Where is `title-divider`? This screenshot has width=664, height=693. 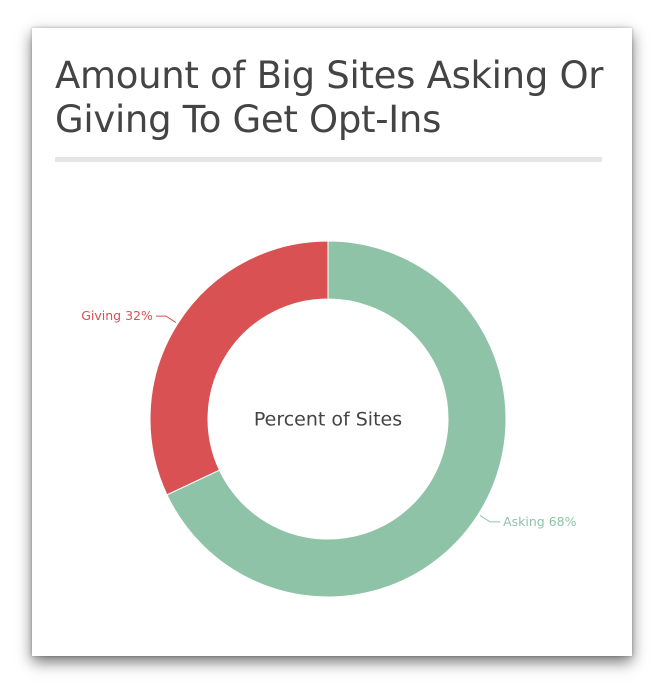
title-divider is located at coordinates (328, 159).